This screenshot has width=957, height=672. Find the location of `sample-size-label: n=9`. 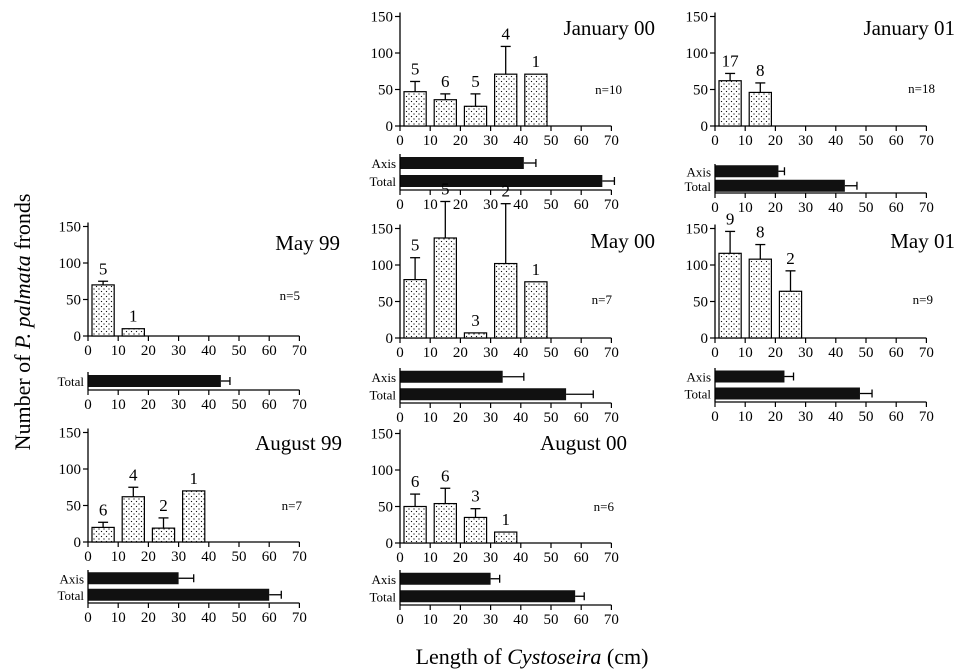

sample-size-label: n=9 is located at coordinates (923, 299).